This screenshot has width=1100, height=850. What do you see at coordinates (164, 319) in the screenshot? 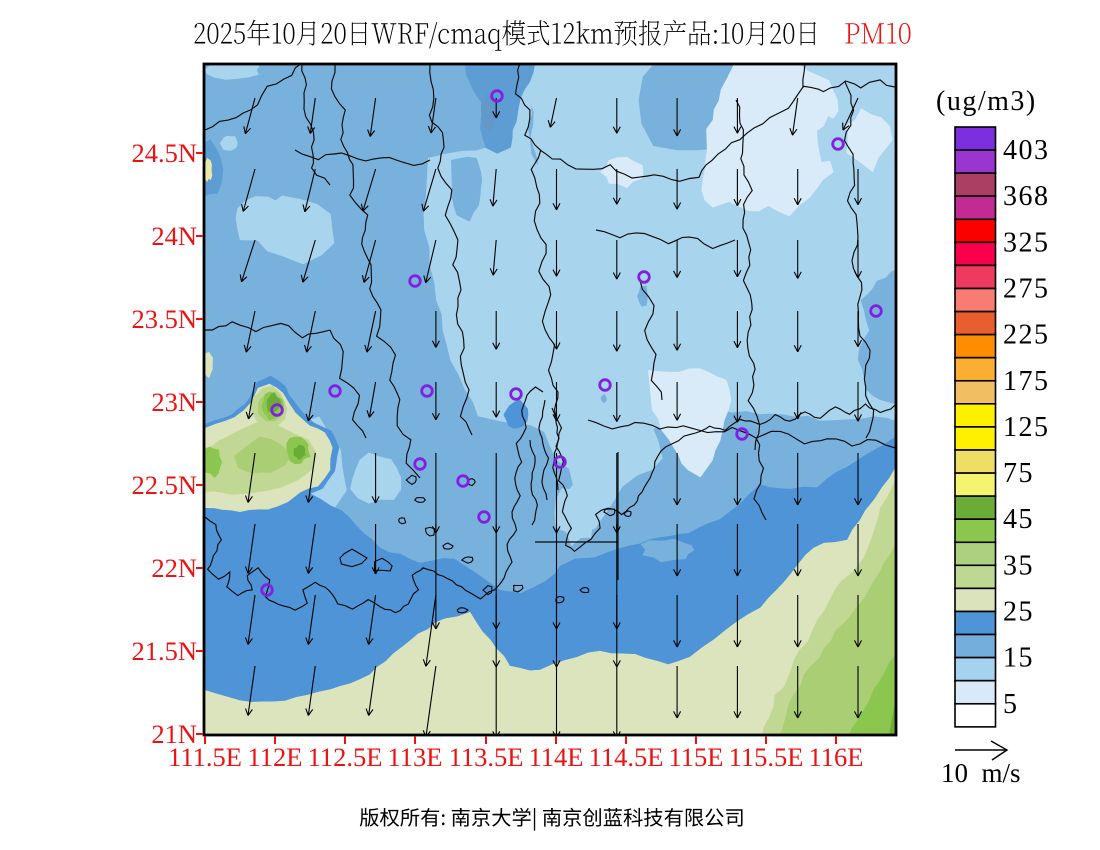
I see `svg-text: 23.5N` at bounding box center [164, 319].